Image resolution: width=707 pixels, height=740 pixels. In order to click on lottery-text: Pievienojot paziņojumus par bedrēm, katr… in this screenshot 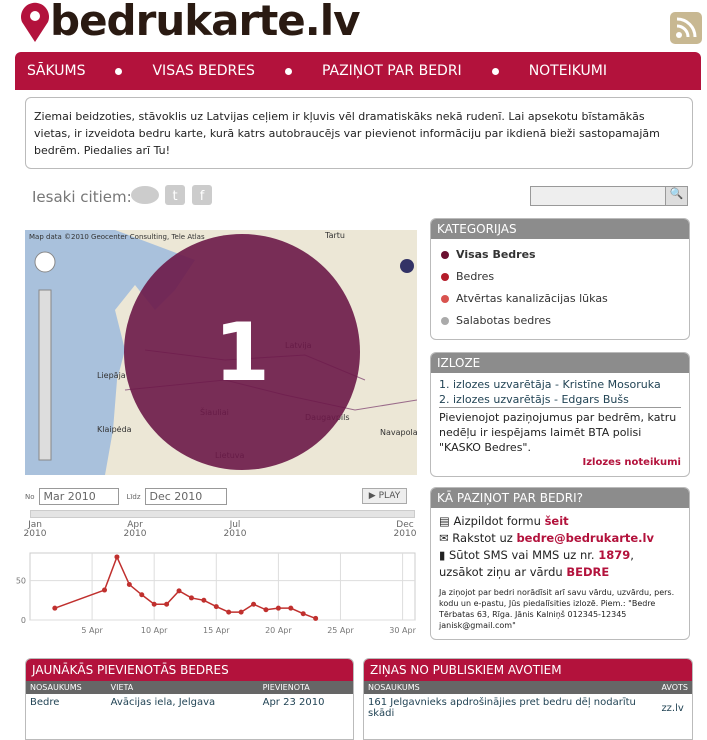, I will do `click(558, 432)`.